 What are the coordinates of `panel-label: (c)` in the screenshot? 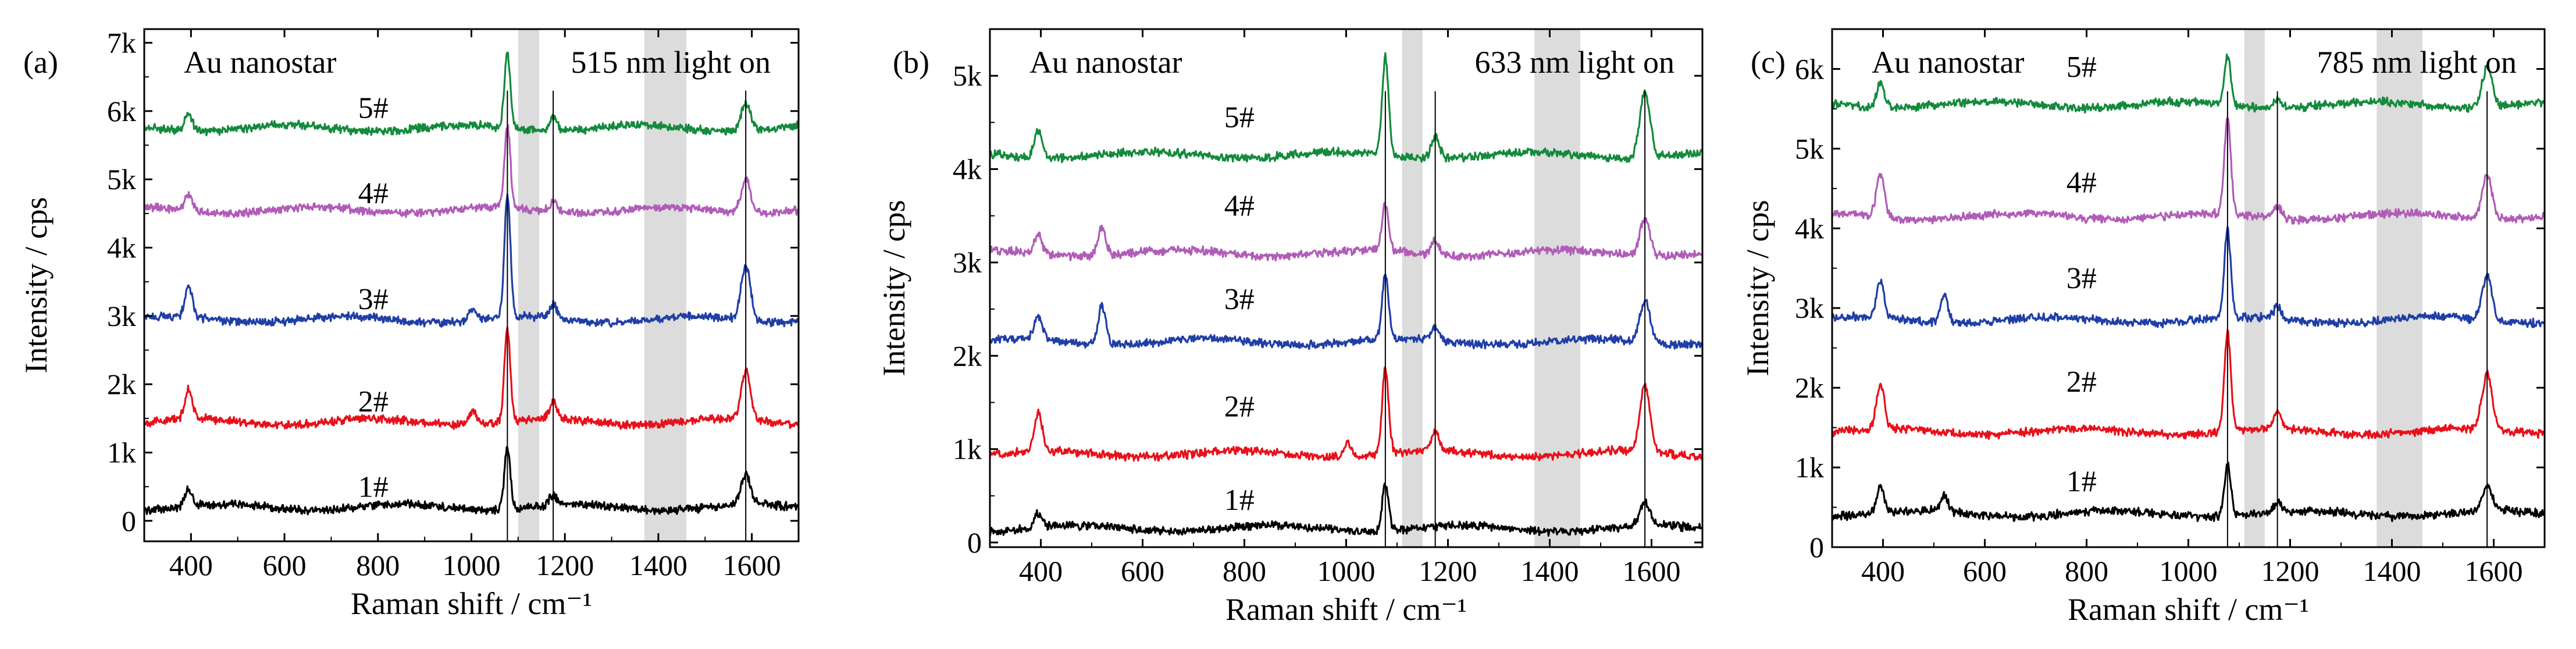 It's located at (1768, 63).